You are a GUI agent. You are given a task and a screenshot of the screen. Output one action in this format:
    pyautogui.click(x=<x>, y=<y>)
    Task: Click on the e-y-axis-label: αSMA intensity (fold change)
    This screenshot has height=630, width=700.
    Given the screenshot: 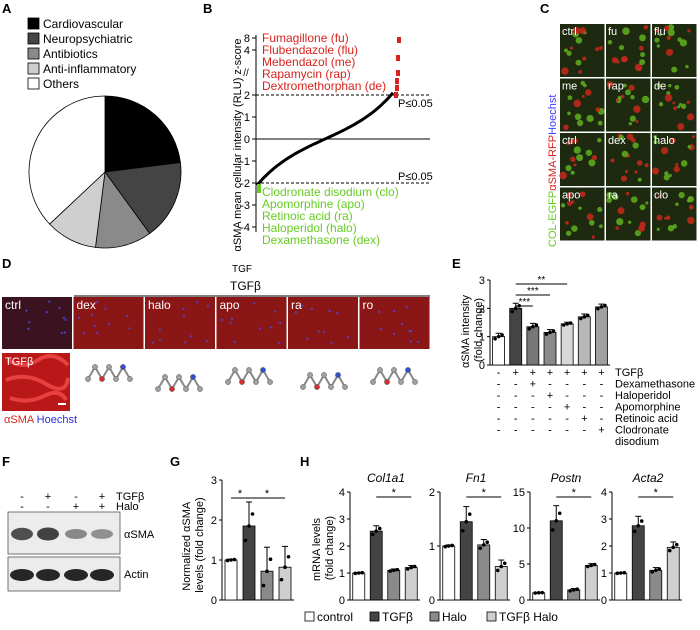 What is the action you would take?
    pyautogui.click(x=472, y=330)
    